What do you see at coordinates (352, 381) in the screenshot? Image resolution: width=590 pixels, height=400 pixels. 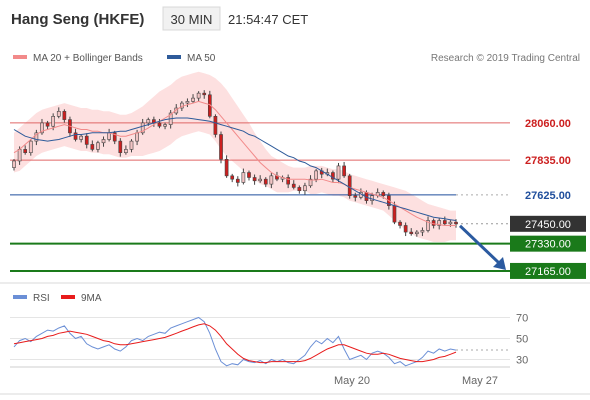 I see `x-tick-label: May 20` at bounding box center [352, 381].